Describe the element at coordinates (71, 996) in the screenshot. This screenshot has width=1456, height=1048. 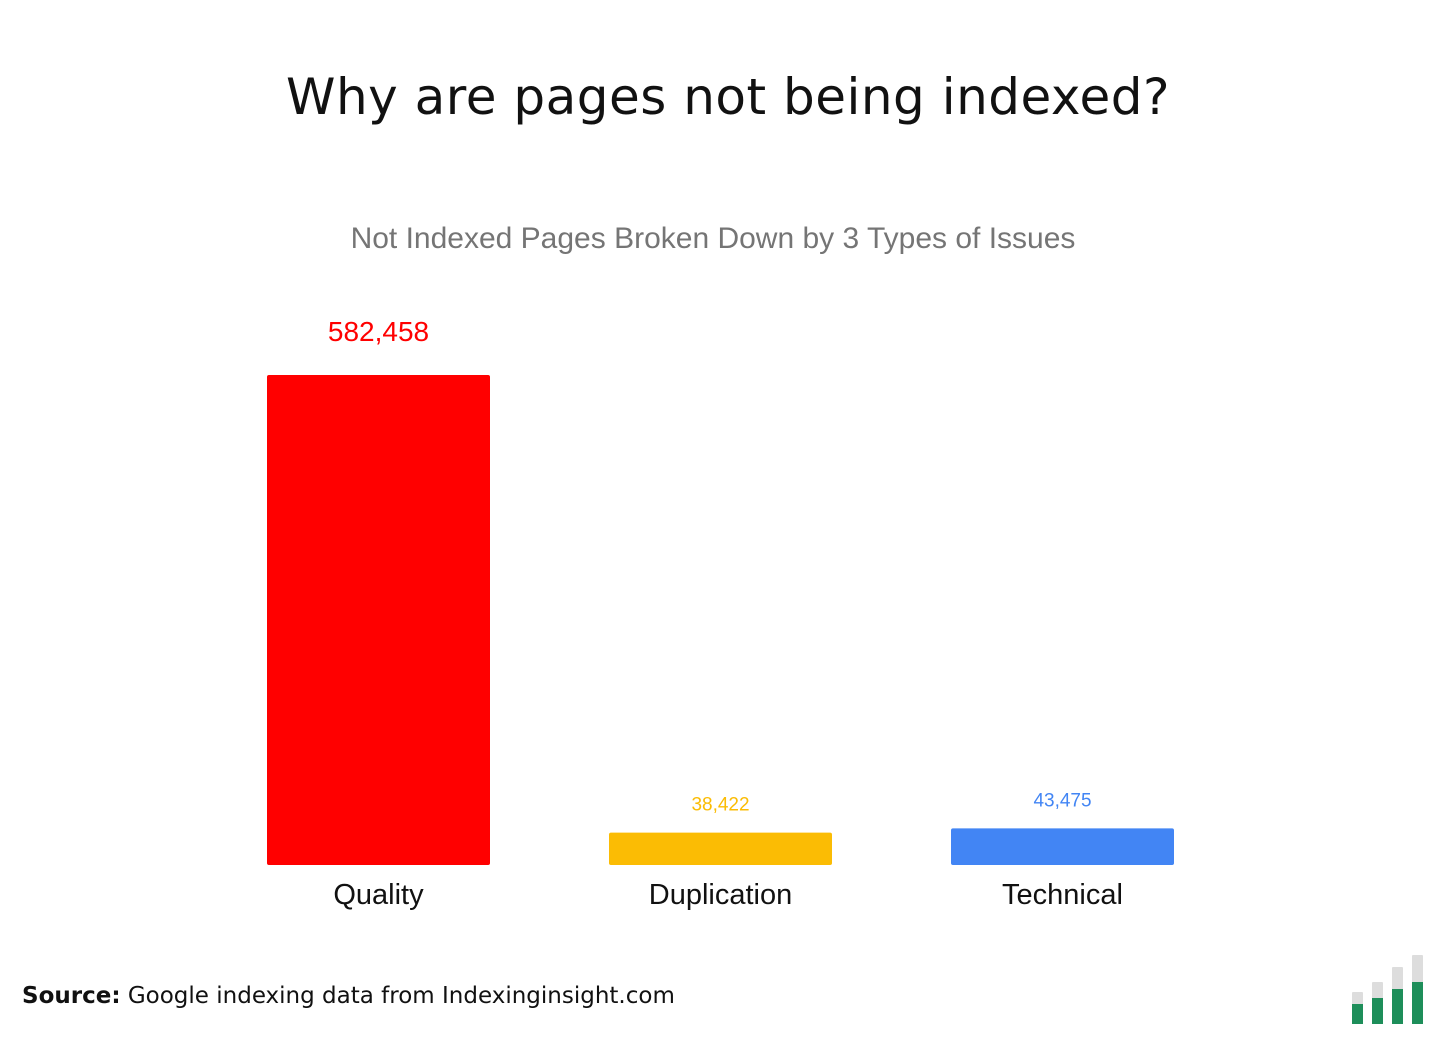
I see `source-label: Source:` at that location.